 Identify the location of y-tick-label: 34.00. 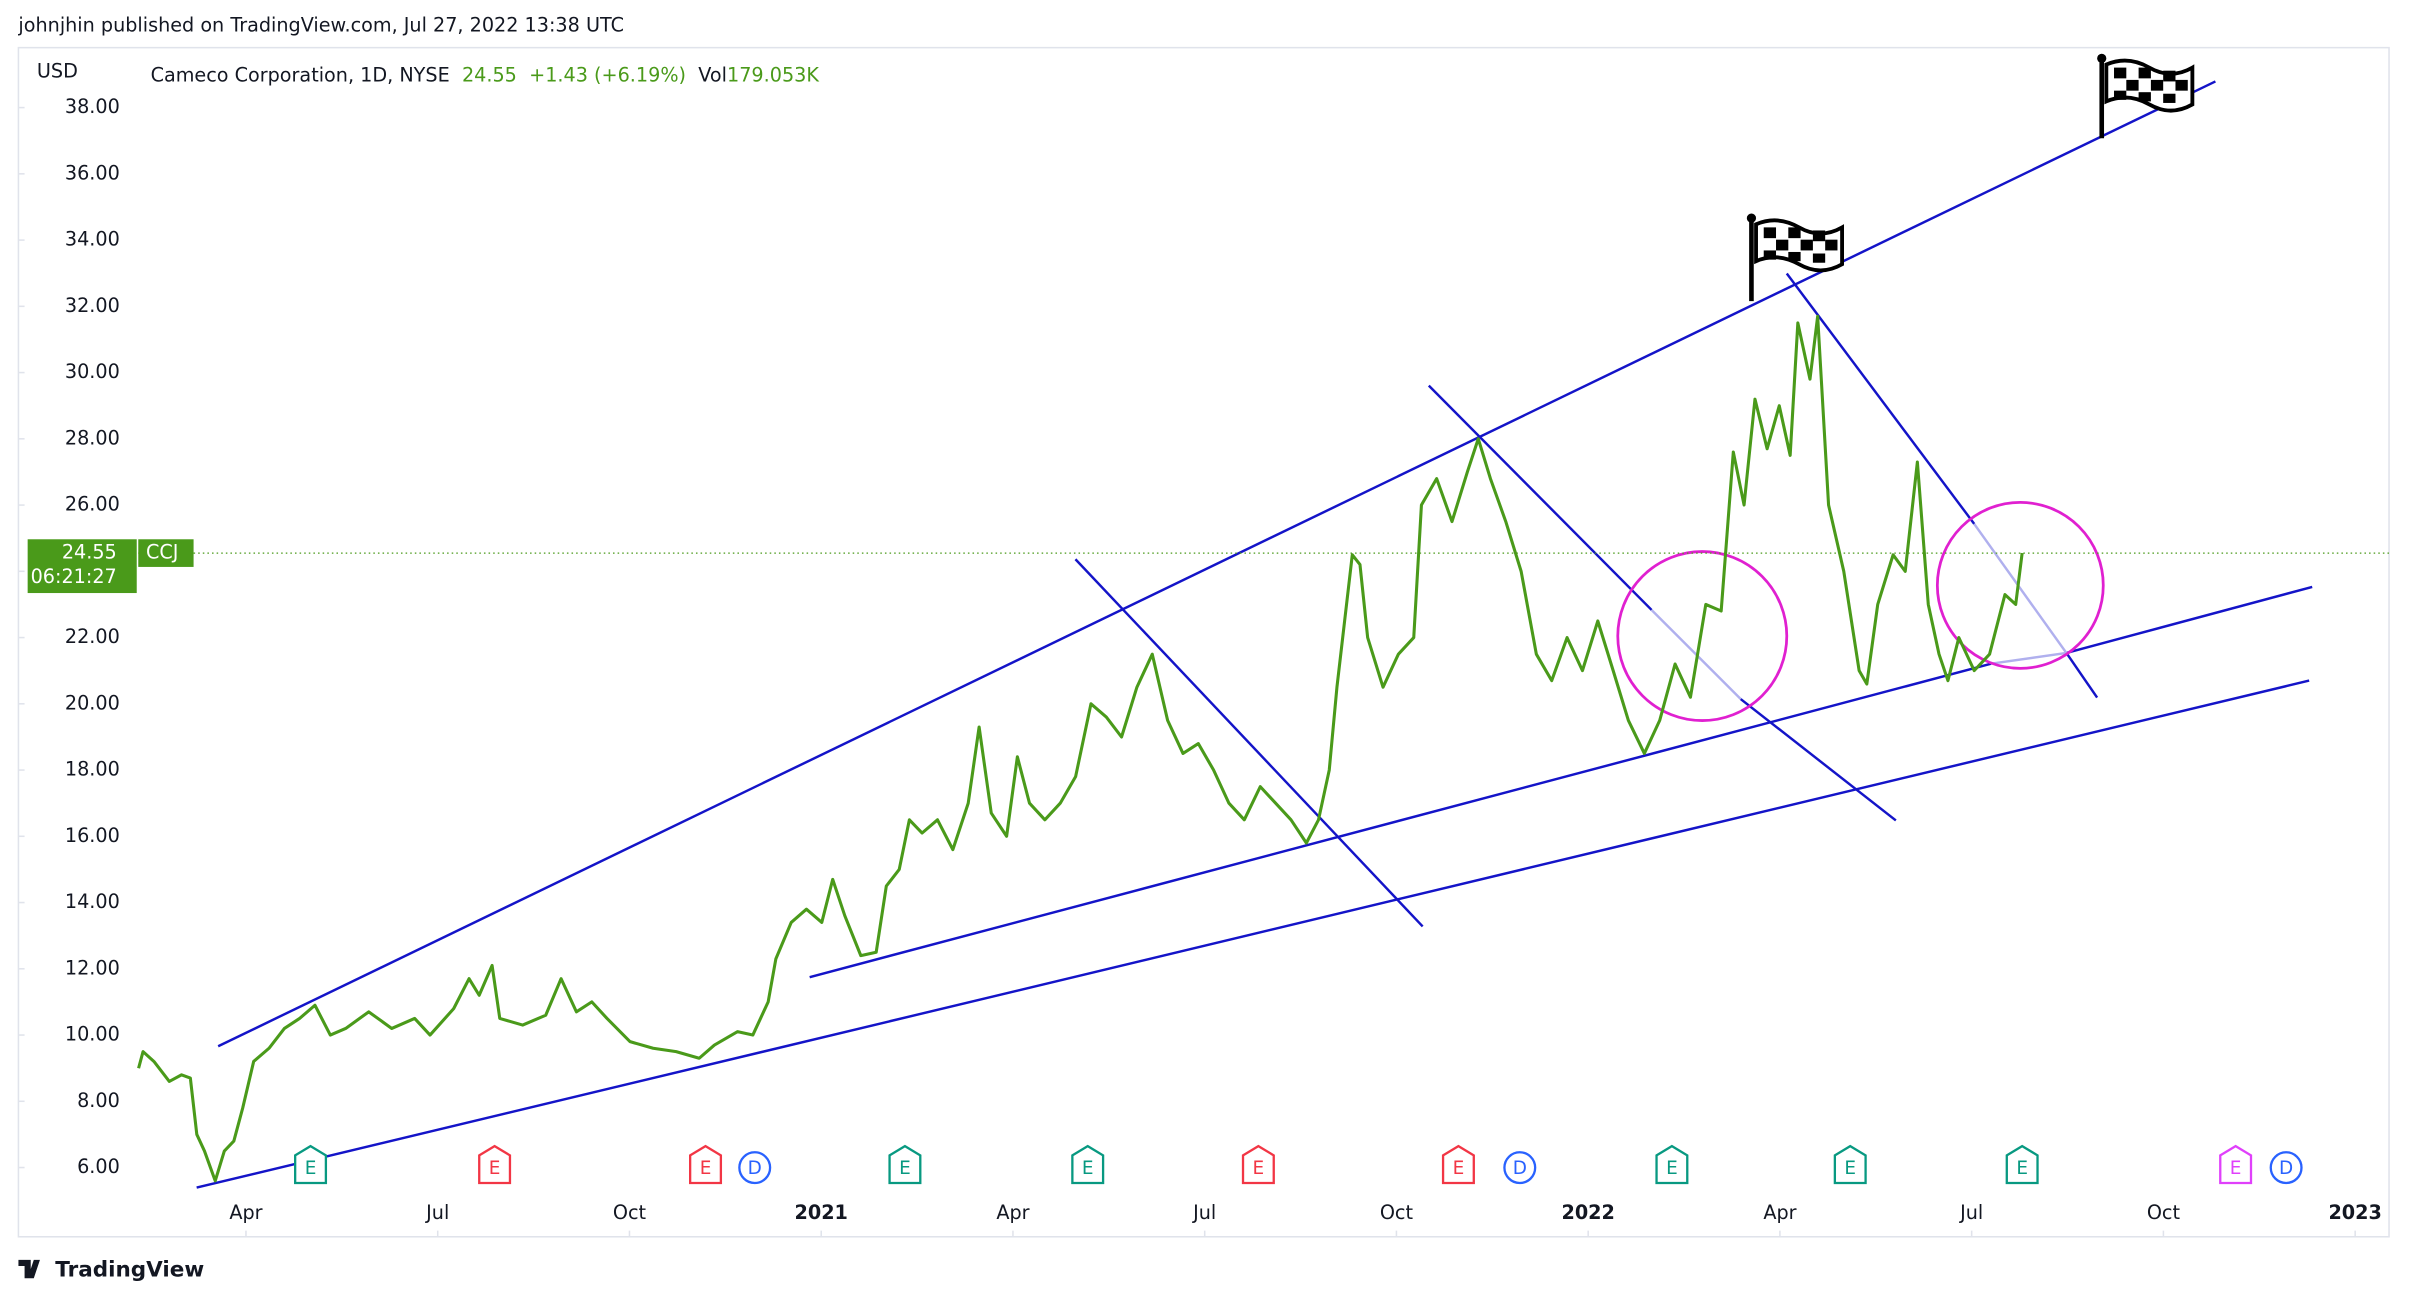
(92, 239).